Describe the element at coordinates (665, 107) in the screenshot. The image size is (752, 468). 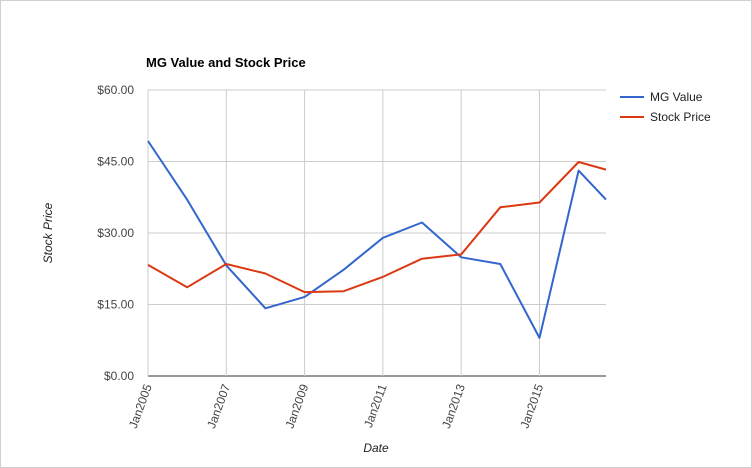
I see `legend: MG Value Stock Price` at that location.